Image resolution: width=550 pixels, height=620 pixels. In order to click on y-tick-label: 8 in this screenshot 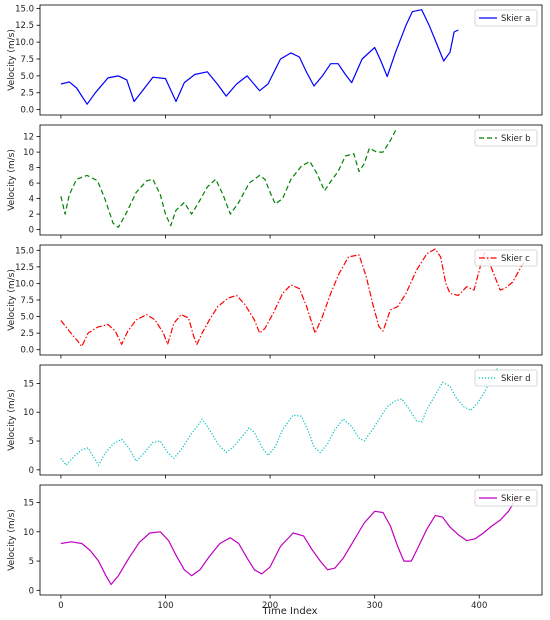, I will do `click(31, 169)`.